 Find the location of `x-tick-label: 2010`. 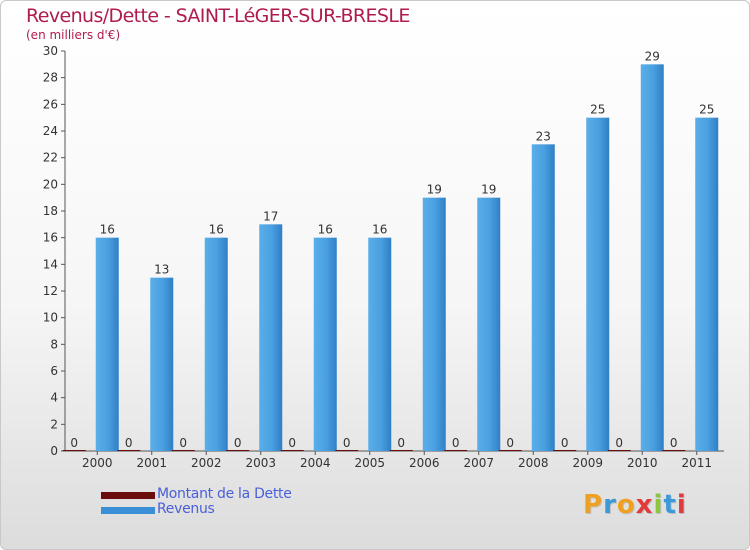

x-tick-label: 2010 is located at coordinates (642, 463).